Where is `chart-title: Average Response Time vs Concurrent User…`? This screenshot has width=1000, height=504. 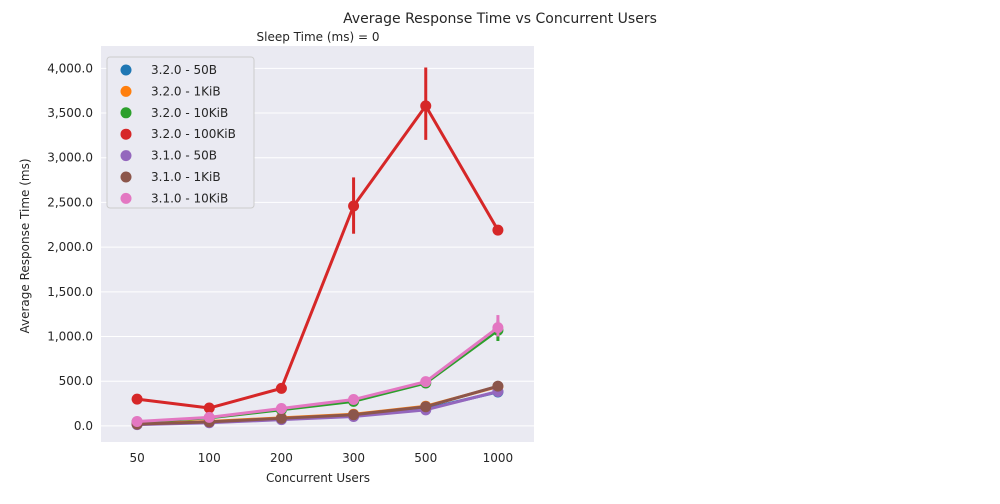 chart-title: Average Response Time vs Concurrent User… is located at coordinates (500, 19).